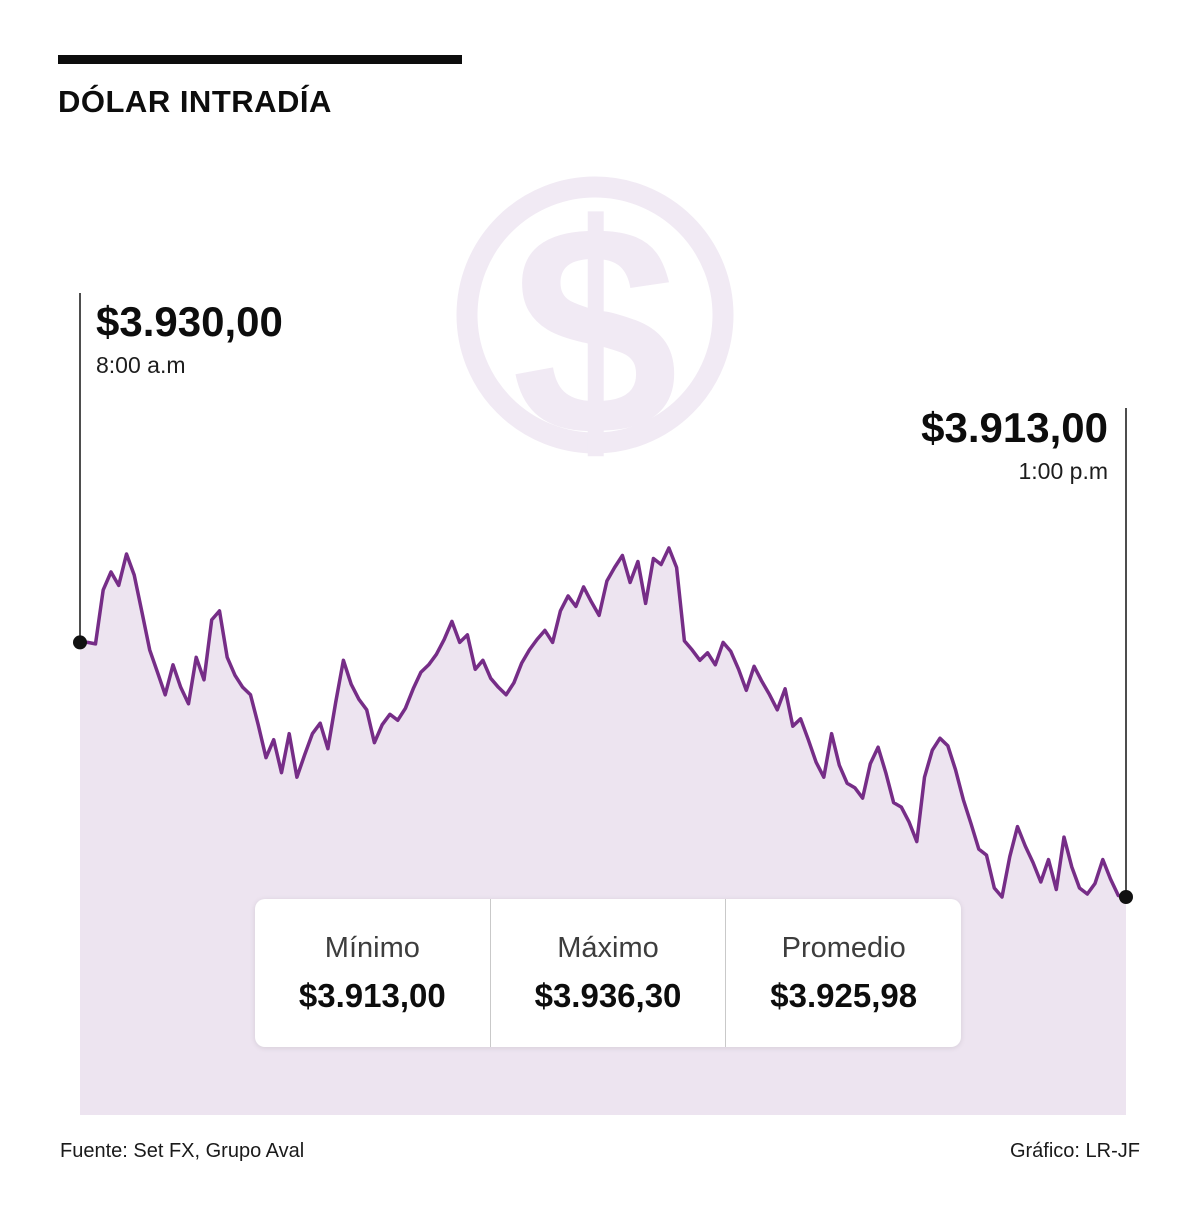 Image resolution: width=1200 pixels, height=1220 pixels. I want to click on start-annotation: $3.930,00 8:00 a.m, so click(189, 338).